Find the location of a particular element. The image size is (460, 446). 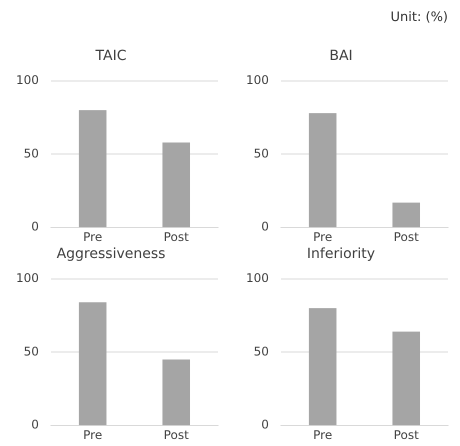

text: Unit: (%) is located at coordinates (419, 17).